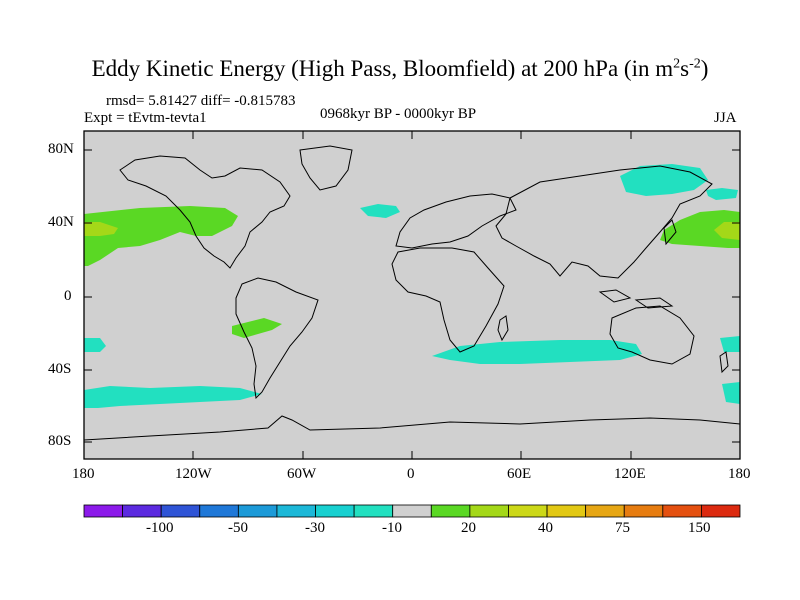 The width and height of the screenshot is (800, 600). I want to click on north-pacific-positive, so click(161, 236).